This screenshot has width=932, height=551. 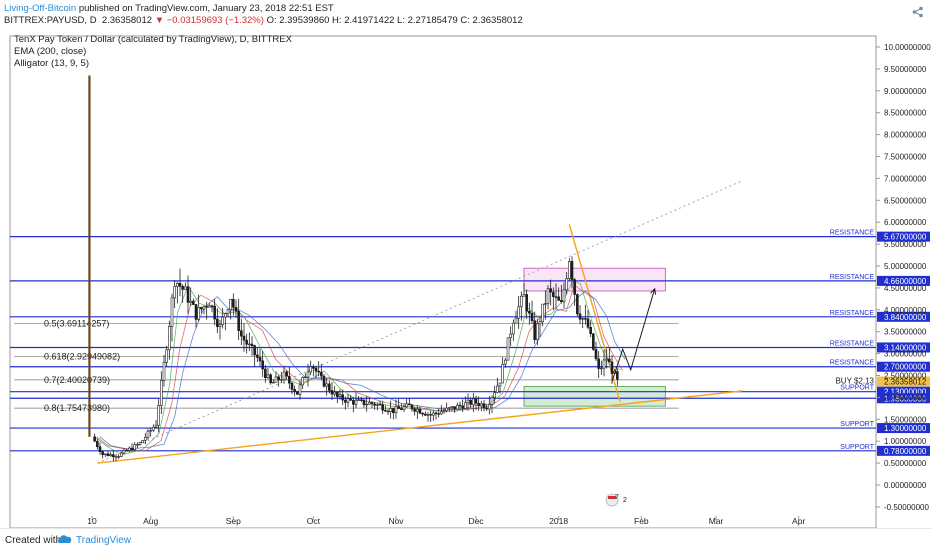 I want to click on last-price-text: 2.36358012, so click(x=905, y=381).